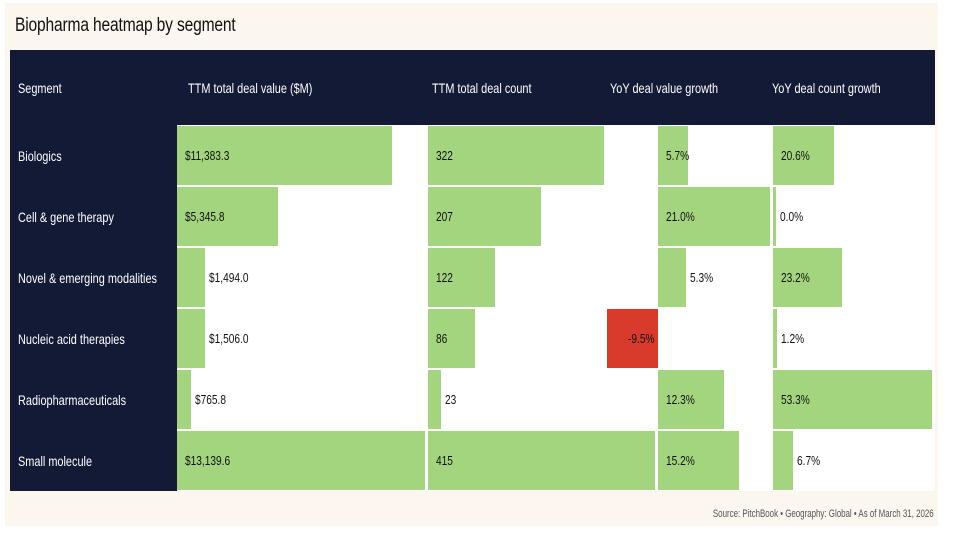 The width and height of the screenshot is (960, 537). Describe the element at coordinates (444, 277) in the screenshot. I see `value-label-deal_count: 122` at that location.